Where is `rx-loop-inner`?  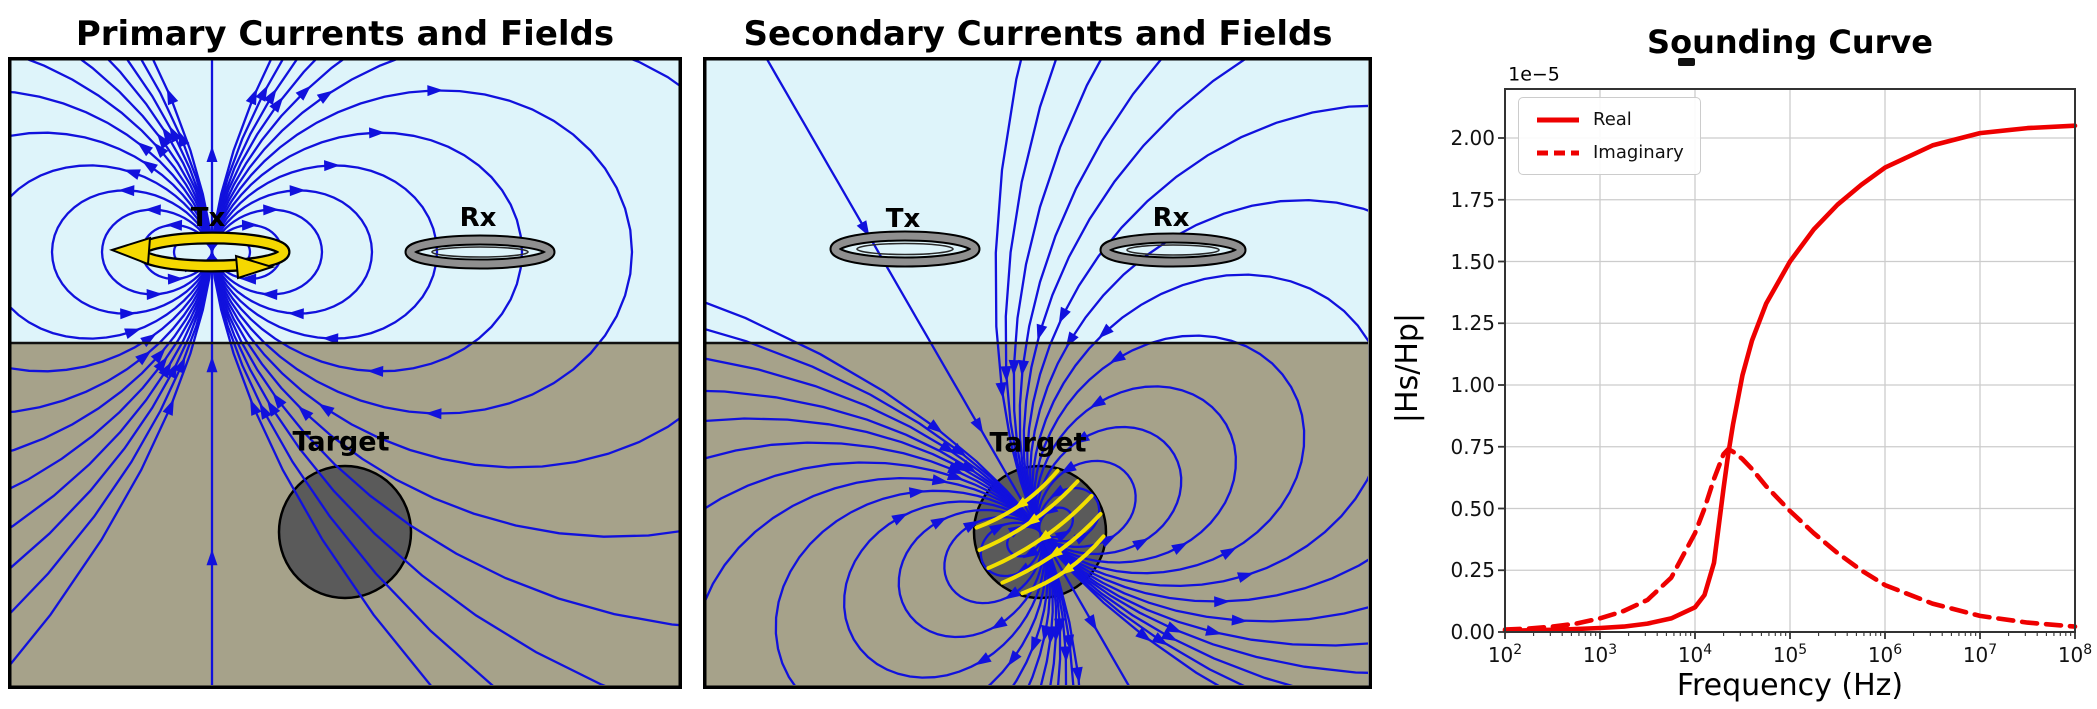
rx-loop-inner is located at coordinates (1173, 250).